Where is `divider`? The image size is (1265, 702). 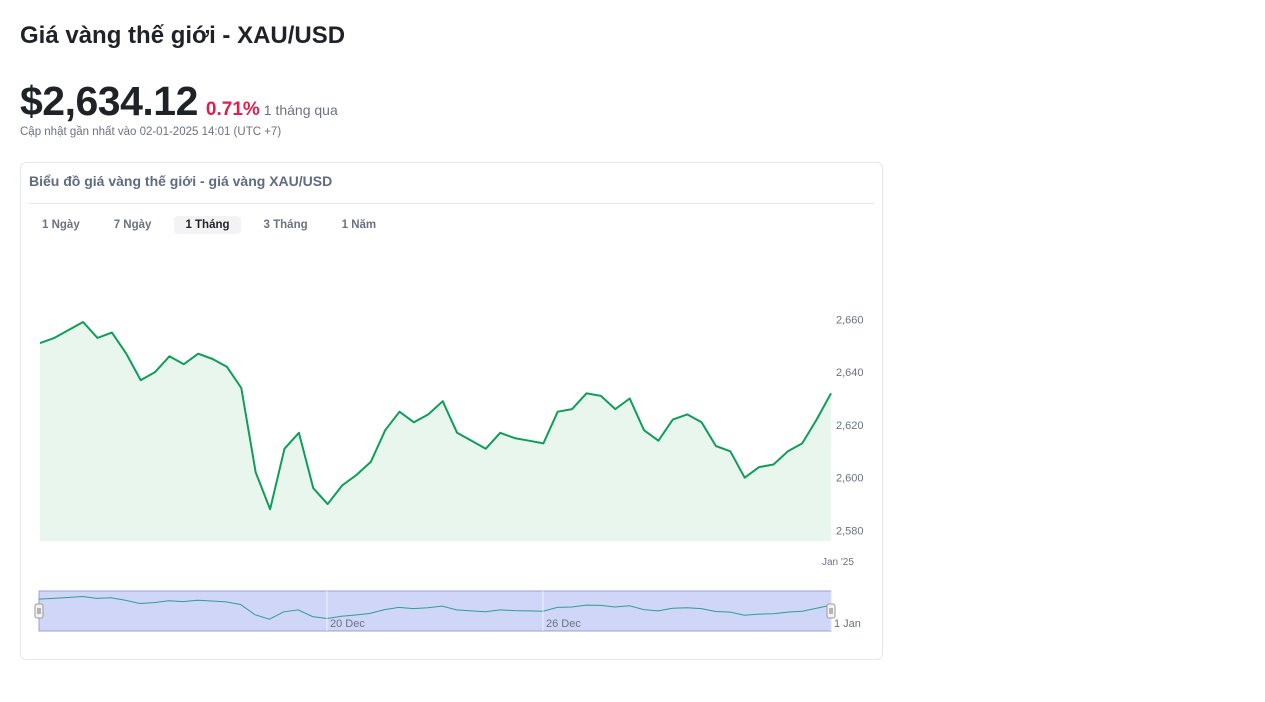 divider is located at coordinates (451, 203).